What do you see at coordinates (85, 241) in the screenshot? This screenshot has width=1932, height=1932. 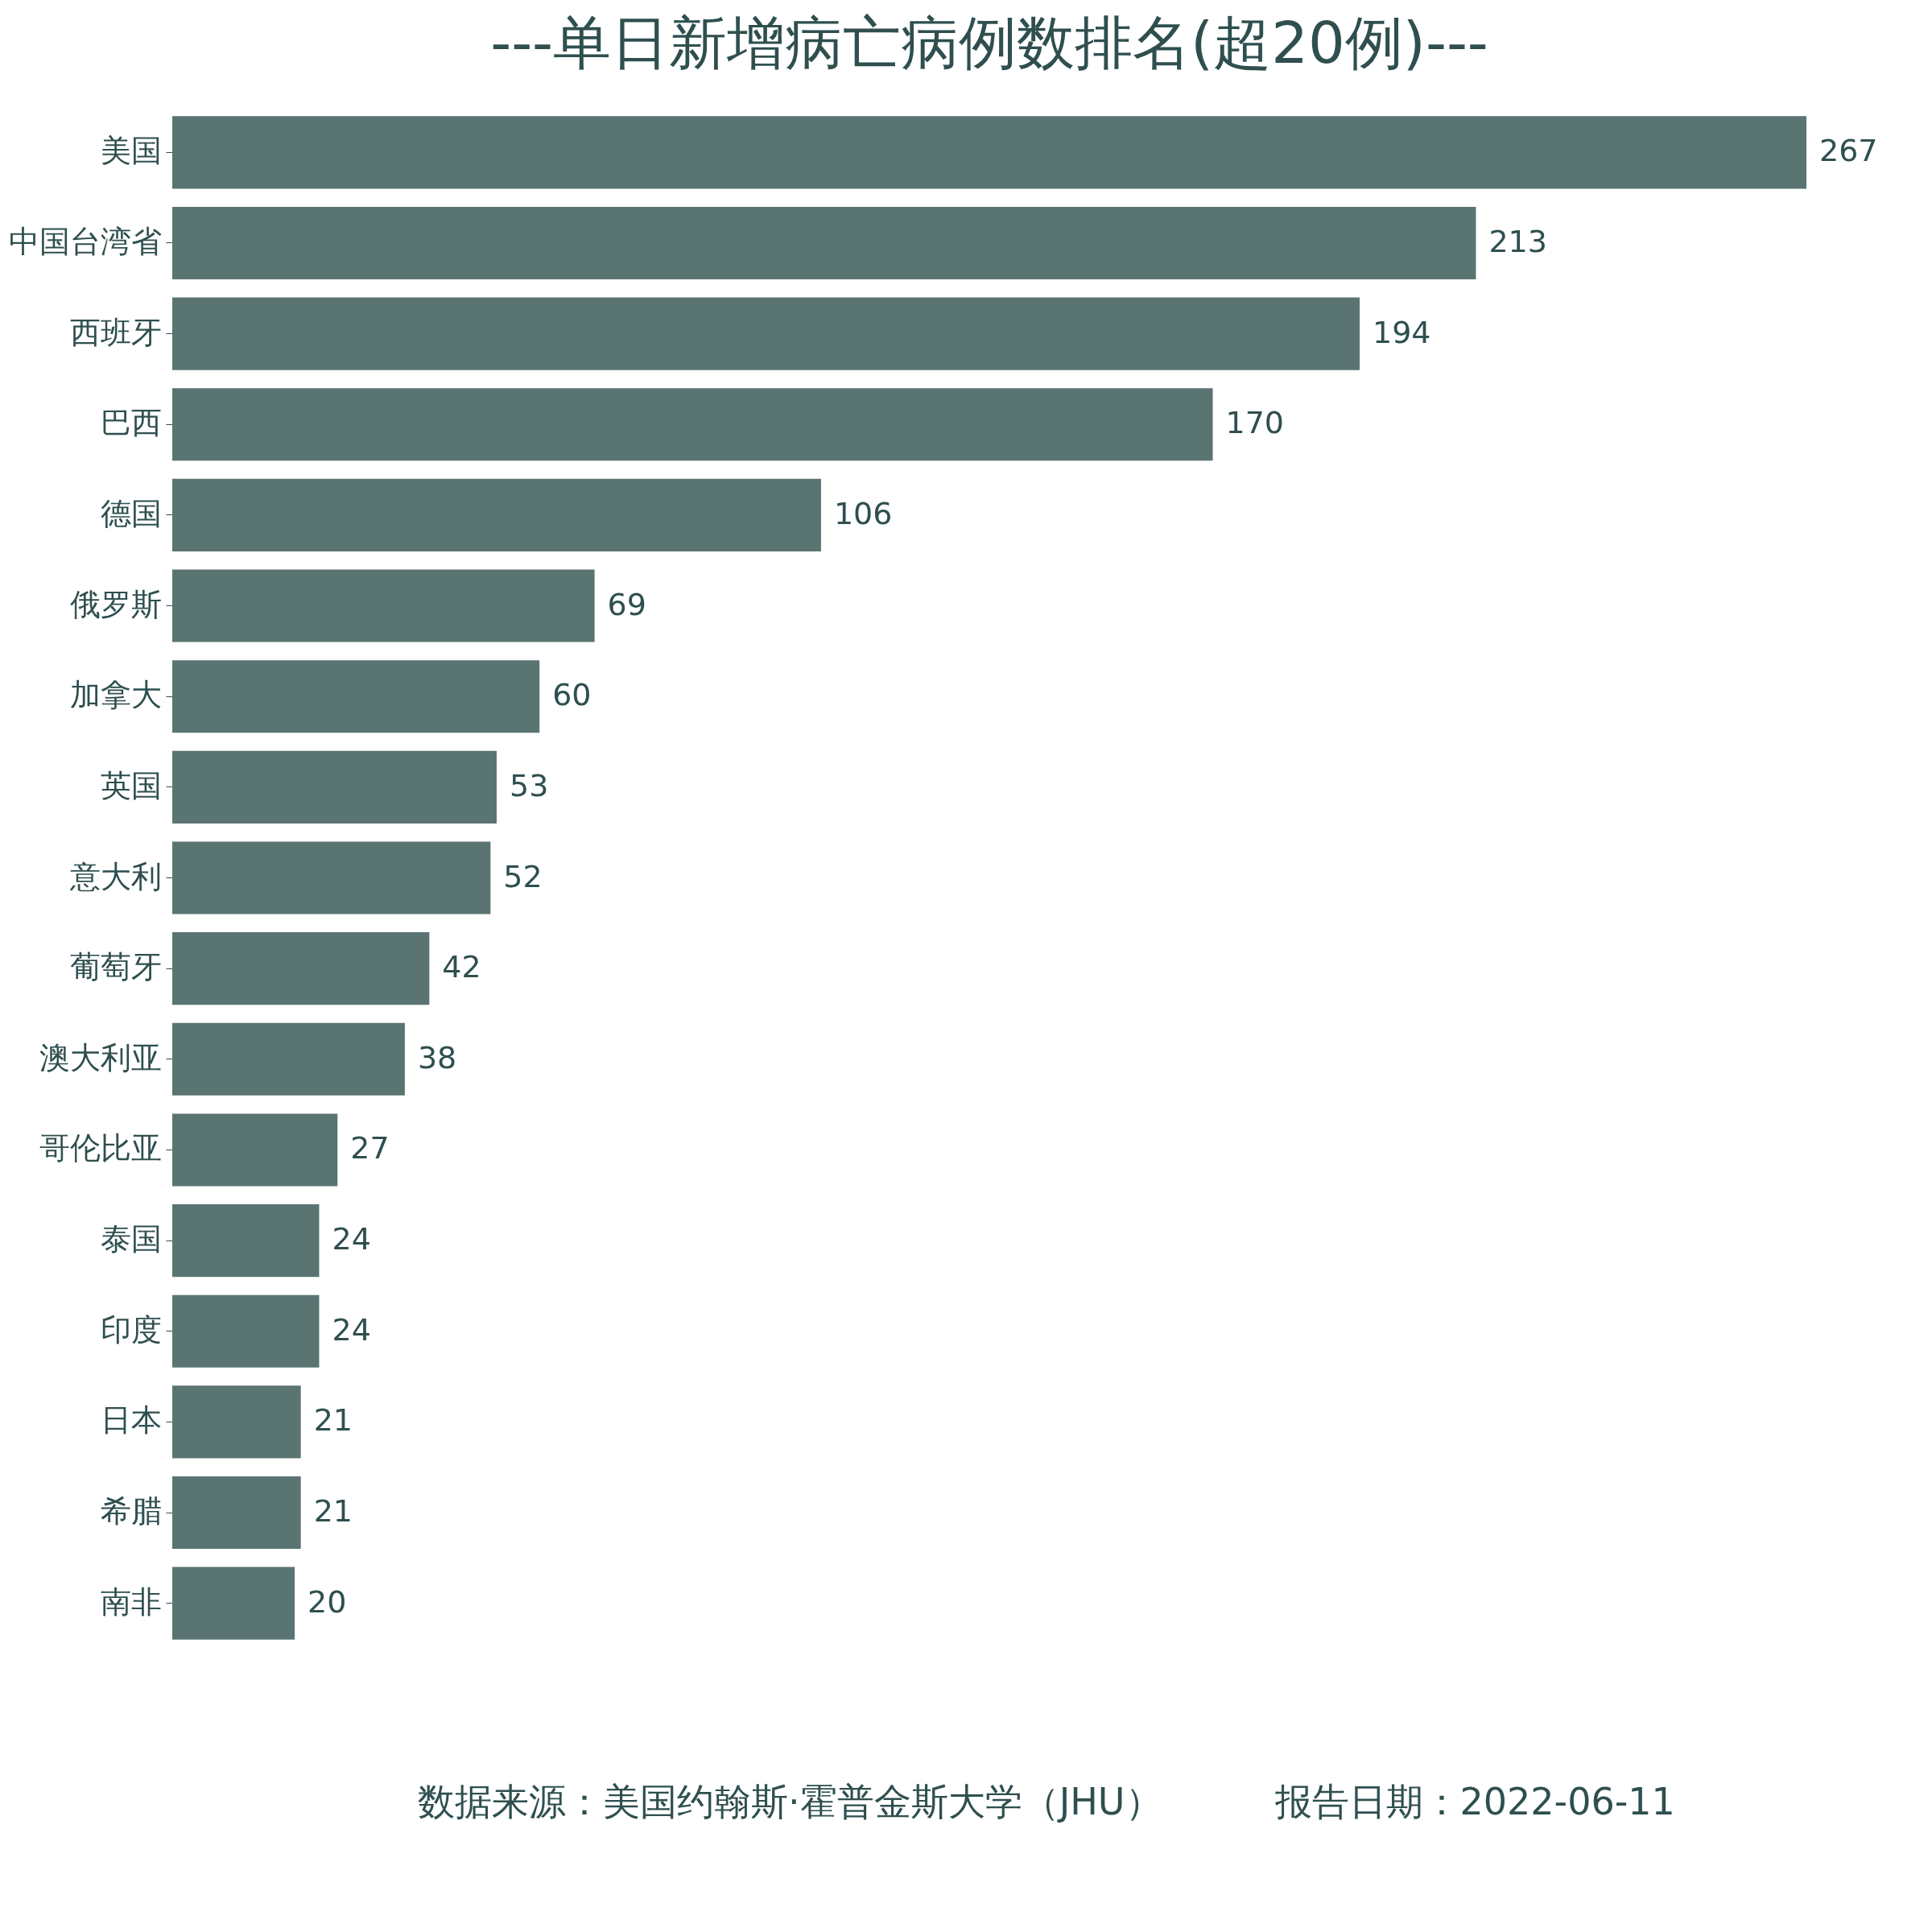 I see `y-tick-label: 中国台湾省` at bounding box center [85, 241].